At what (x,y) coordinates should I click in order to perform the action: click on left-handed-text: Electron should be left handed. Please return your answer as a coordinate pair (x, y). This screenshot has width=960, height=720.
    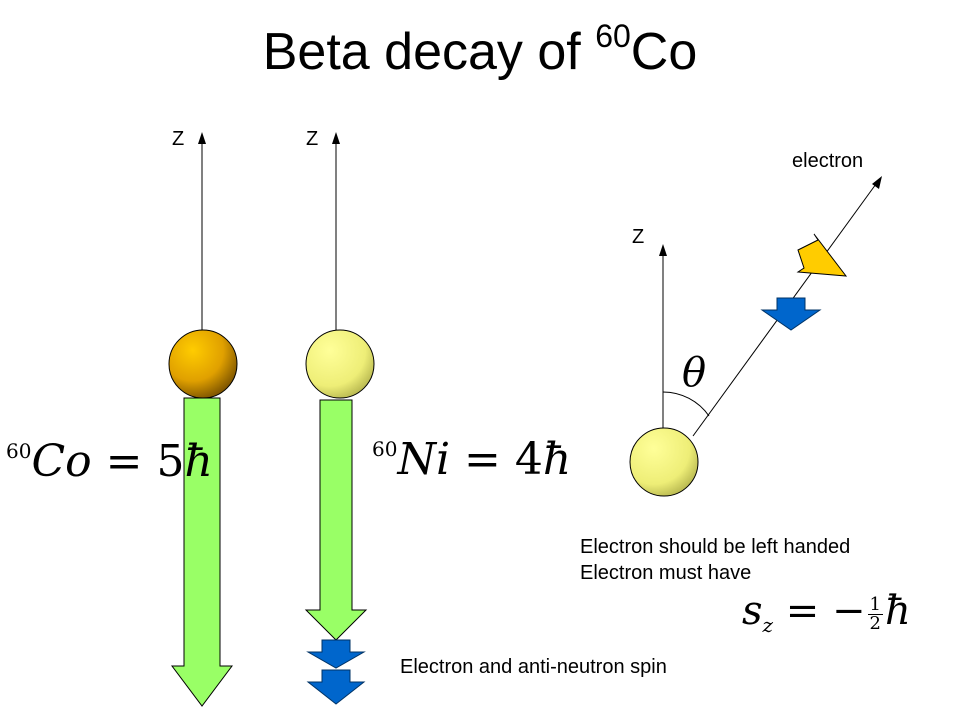
    Looking at the image, I should click on (715, 547).